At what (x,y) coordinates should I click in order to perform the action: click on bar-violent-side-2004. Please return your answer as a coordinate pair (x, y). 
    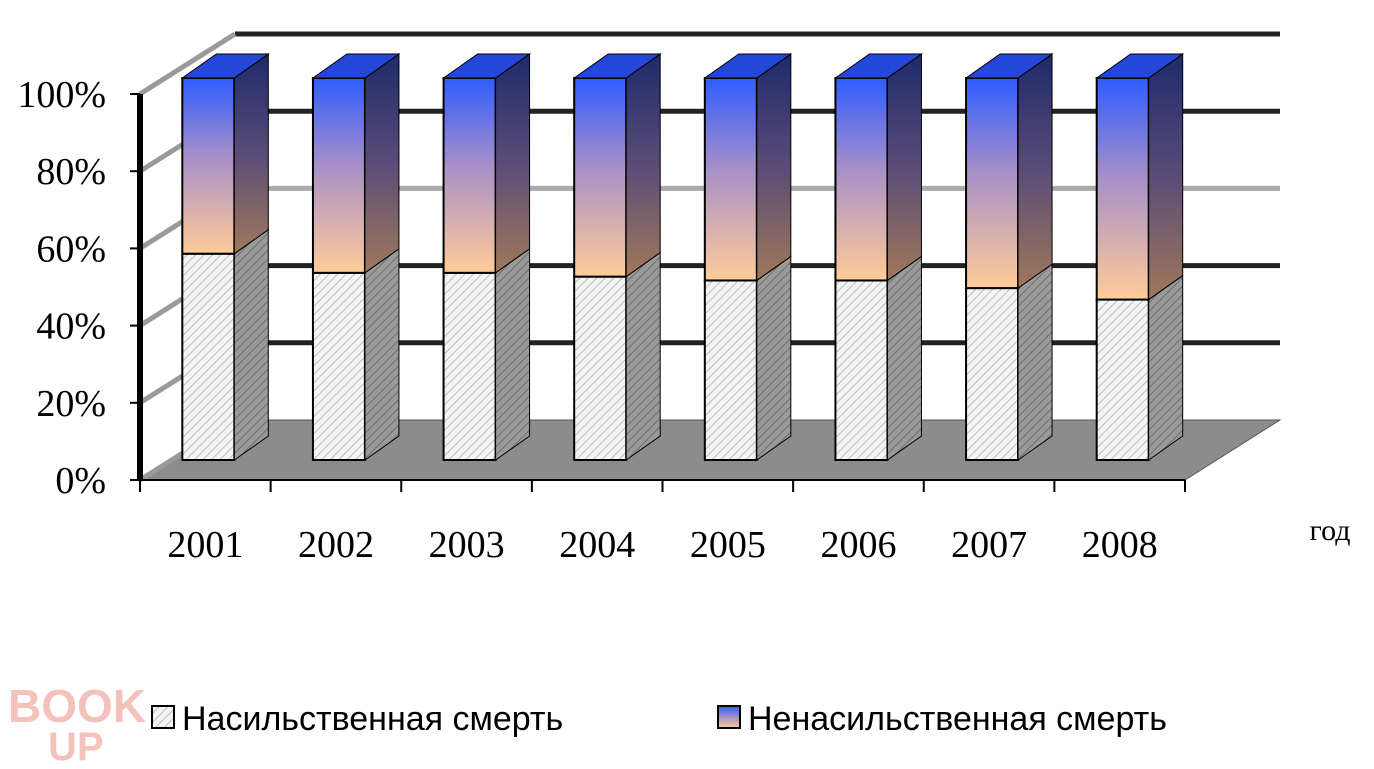
    Looking at the image, I should click on (643, 356).